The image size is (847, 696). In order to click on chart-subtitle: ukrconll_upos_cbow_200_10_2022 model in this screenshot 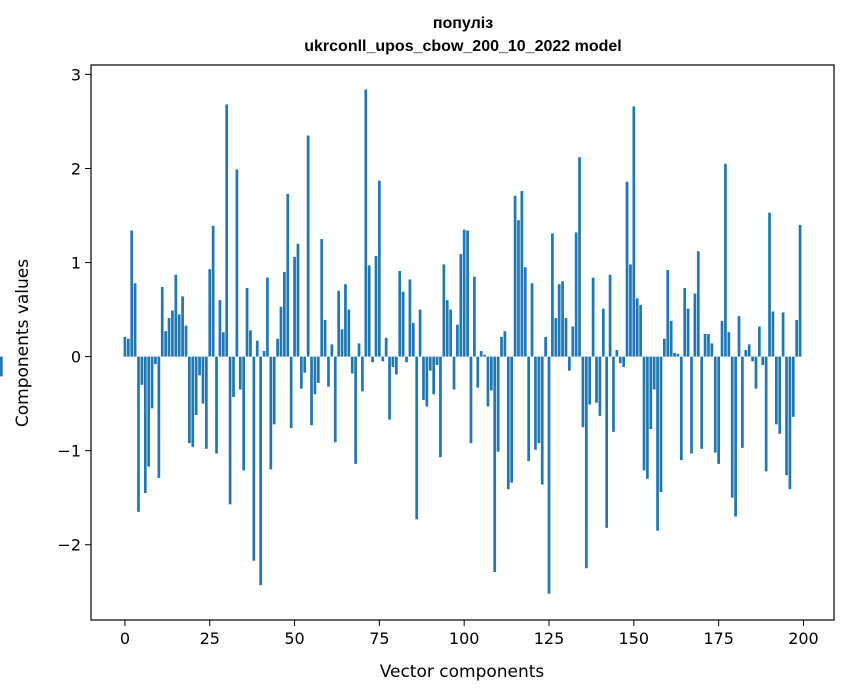, I will do `click(462, 46)`.